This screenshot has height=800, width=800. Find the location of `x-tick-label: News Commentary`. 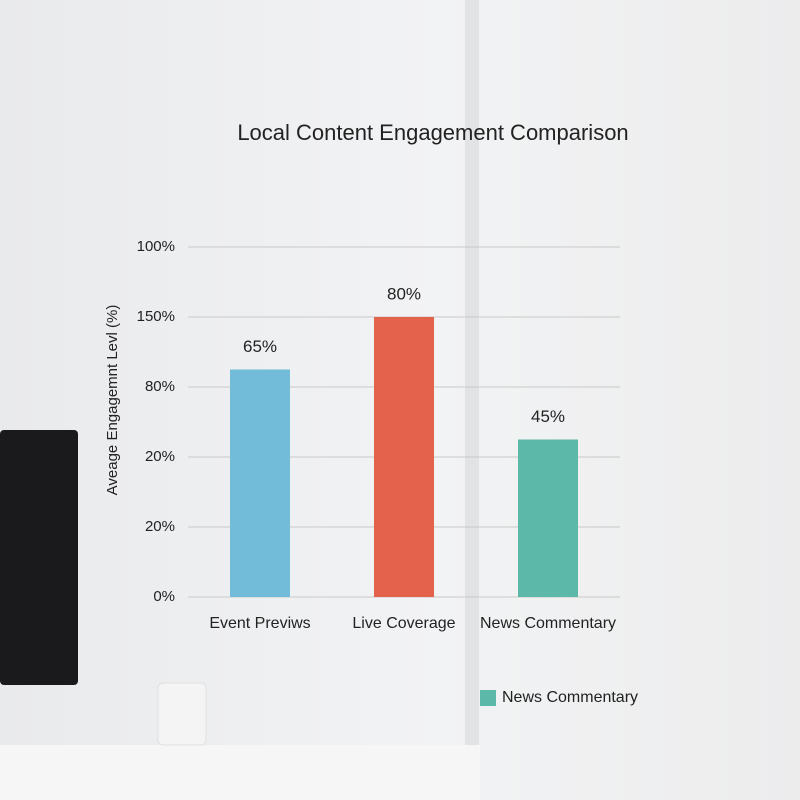

x-tick-label: News Commentary is located at coordinates (548, 623).